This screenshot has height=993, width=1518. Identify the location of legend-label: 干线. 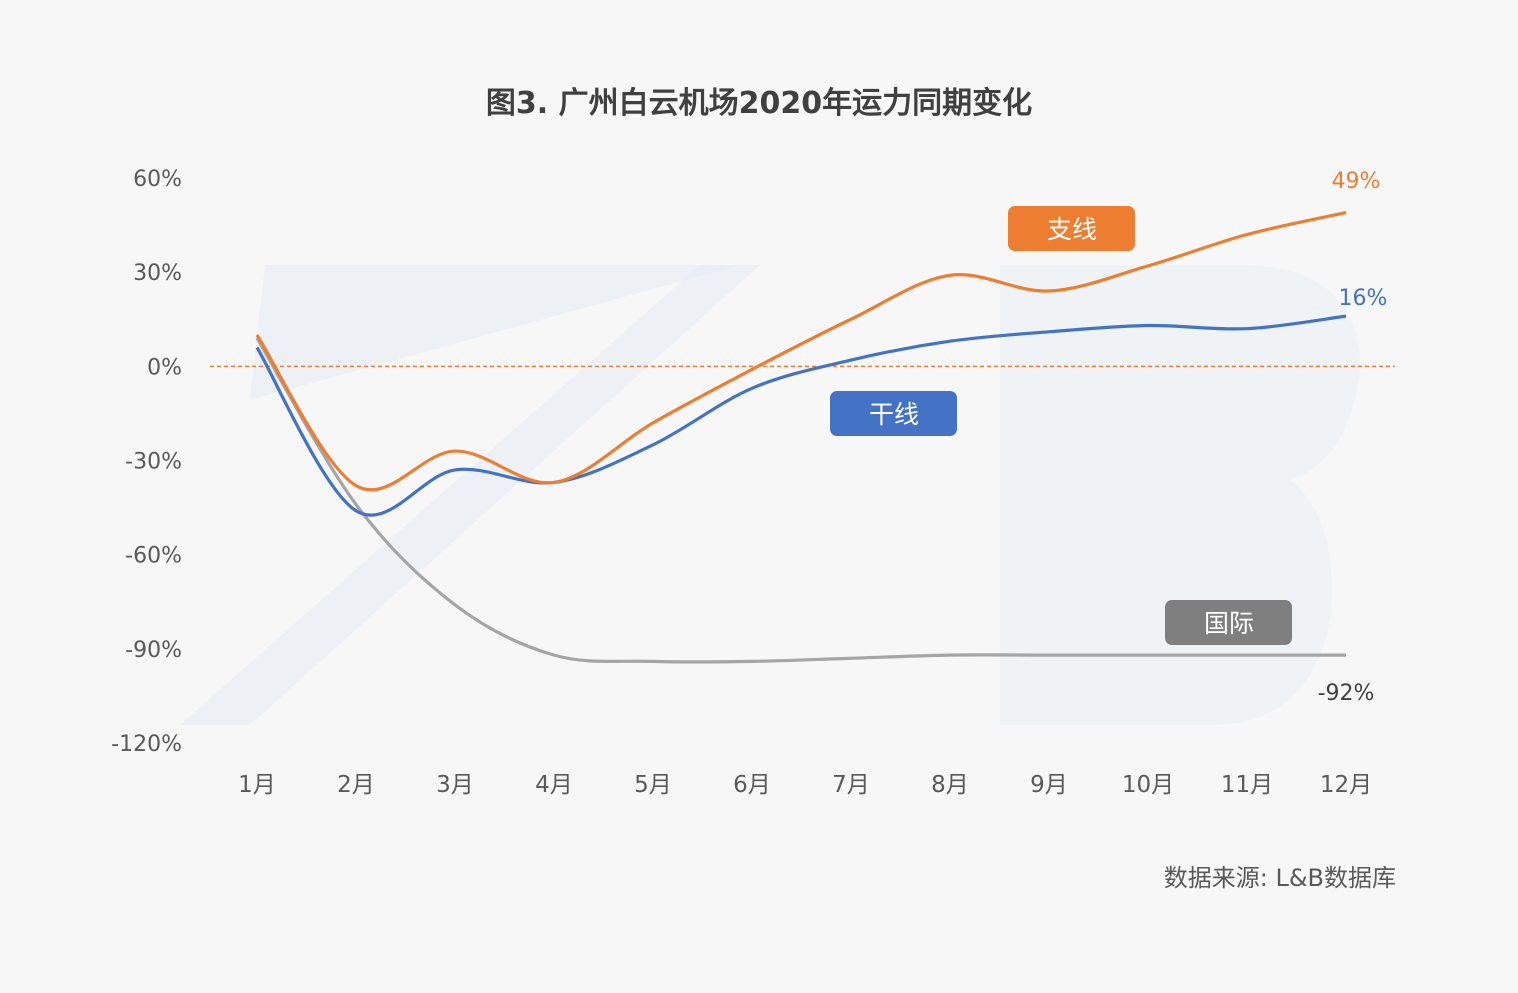
(894, 414).